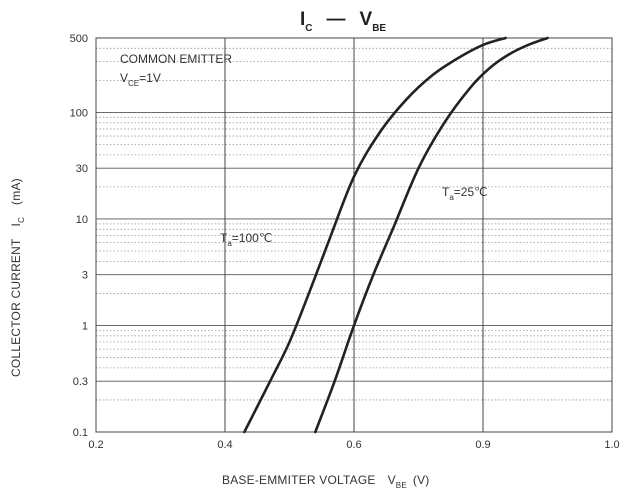  I want to click on vce-sub: CE, so click(133, 83).